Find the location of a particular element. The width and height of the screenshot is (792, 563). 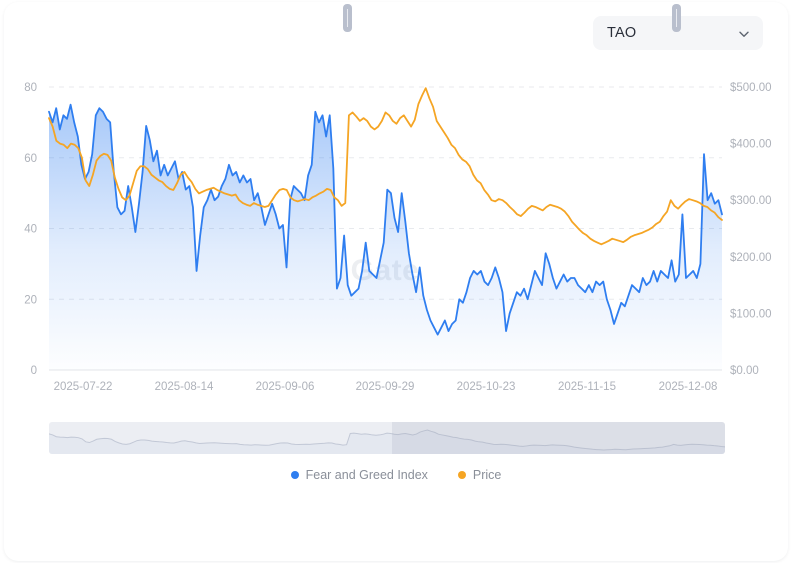

right-axis-tick: $400.00 is located at coordinates (751, 145).